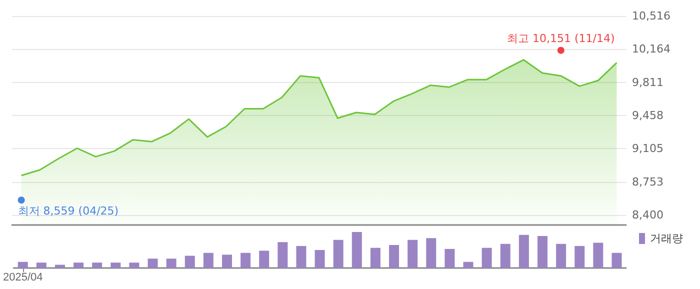 The image size is (700, 289). Describe the element at coordinates (648, 215) in the screenshot. I see `y-tick-label: 8,400` at that location.